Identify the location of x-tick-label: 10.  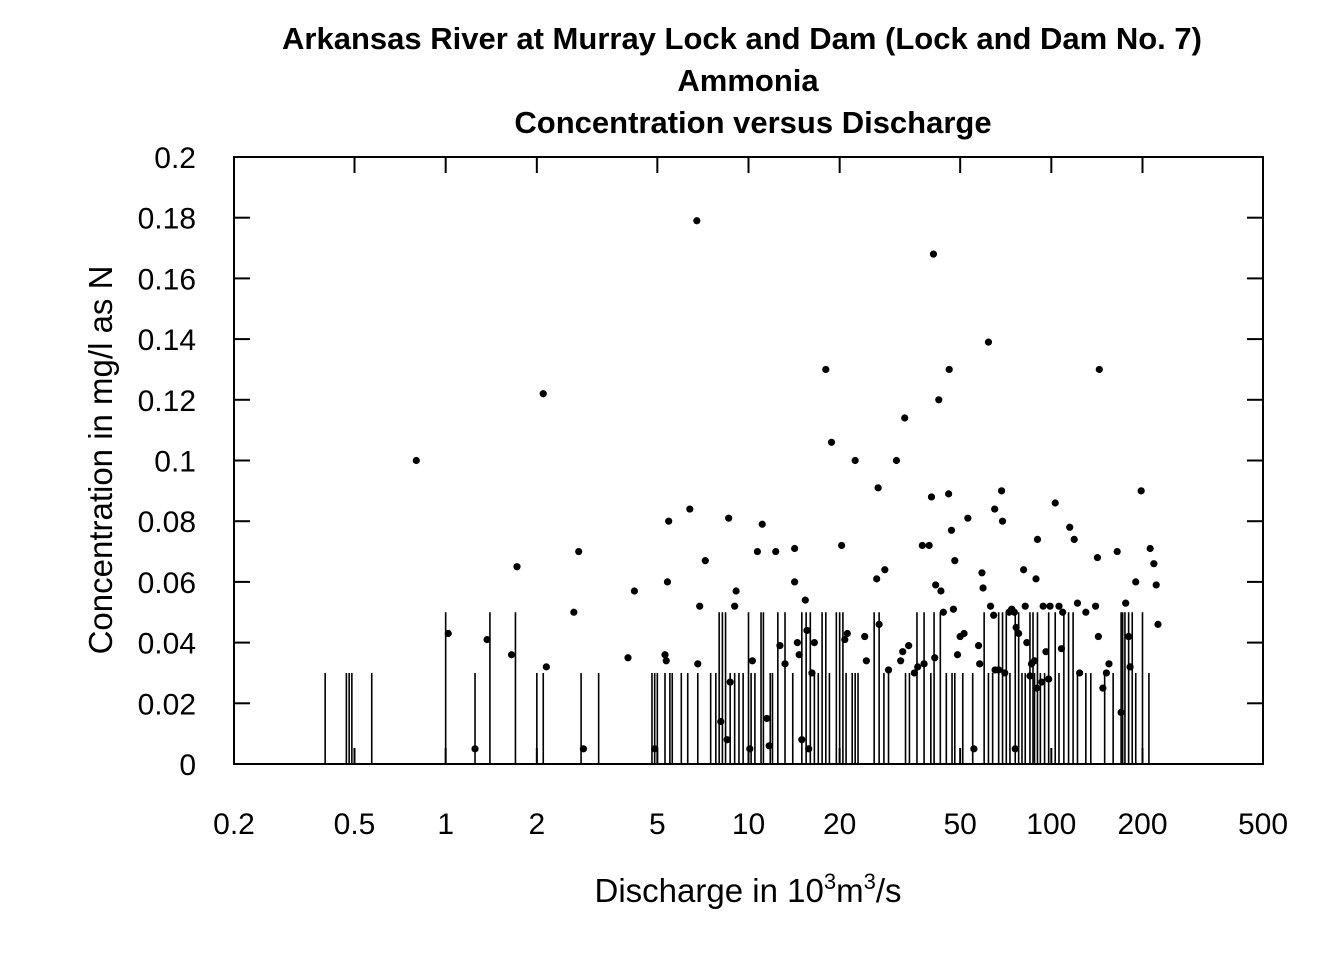
(748, 824).